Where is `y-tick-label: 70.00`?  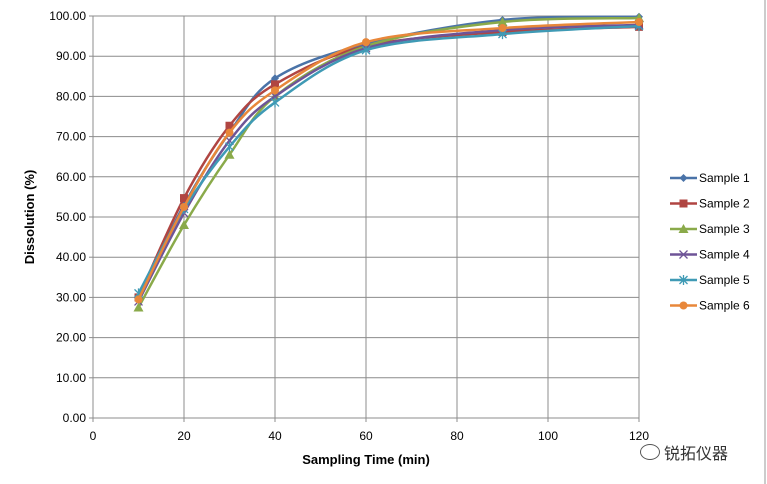 y-tick-label: 70.00 is located at coordinates (71, 137).